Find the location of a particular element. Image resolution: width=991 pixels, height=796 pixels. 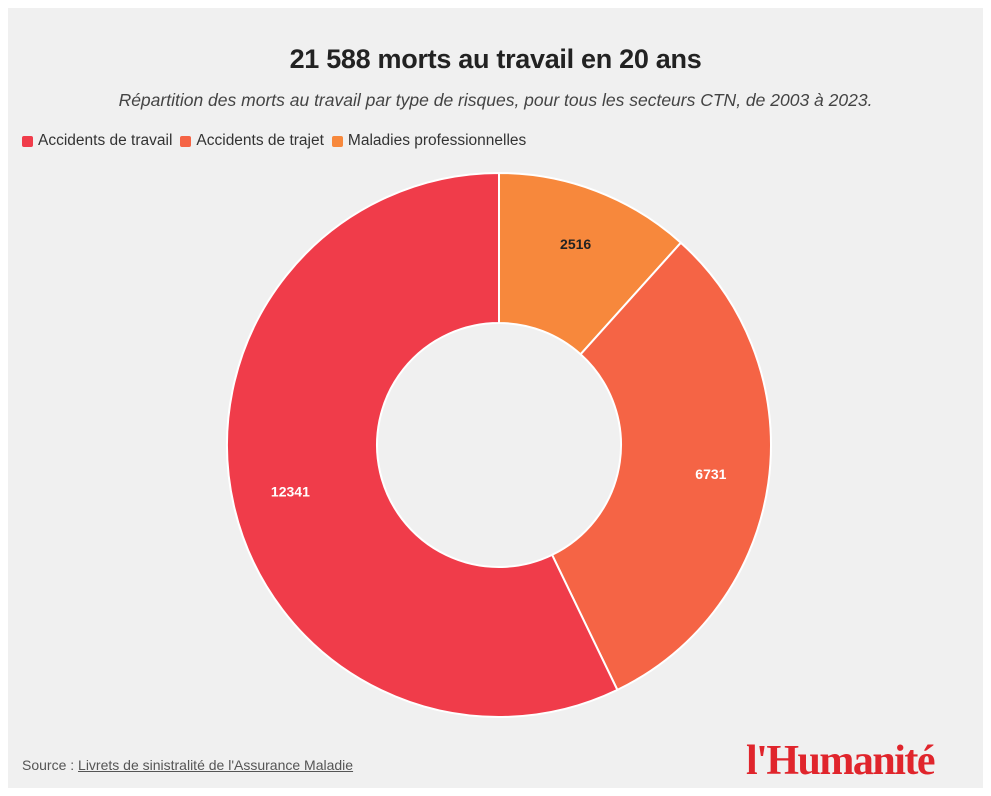

slice-value-label: 6731 is located at coordinates (710, 474).